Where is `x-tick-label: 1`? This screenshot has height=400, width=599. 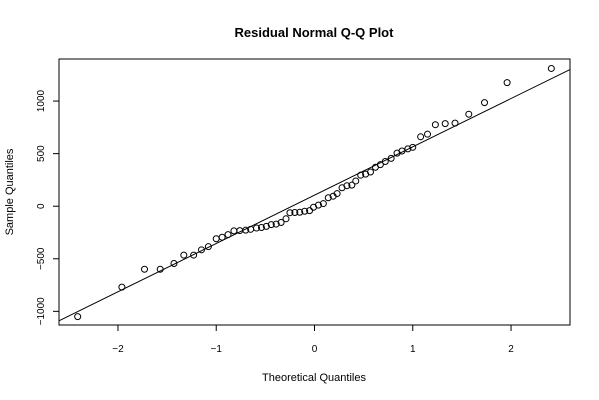
x-tick-label: 1 is located at coordinates (413, 349).